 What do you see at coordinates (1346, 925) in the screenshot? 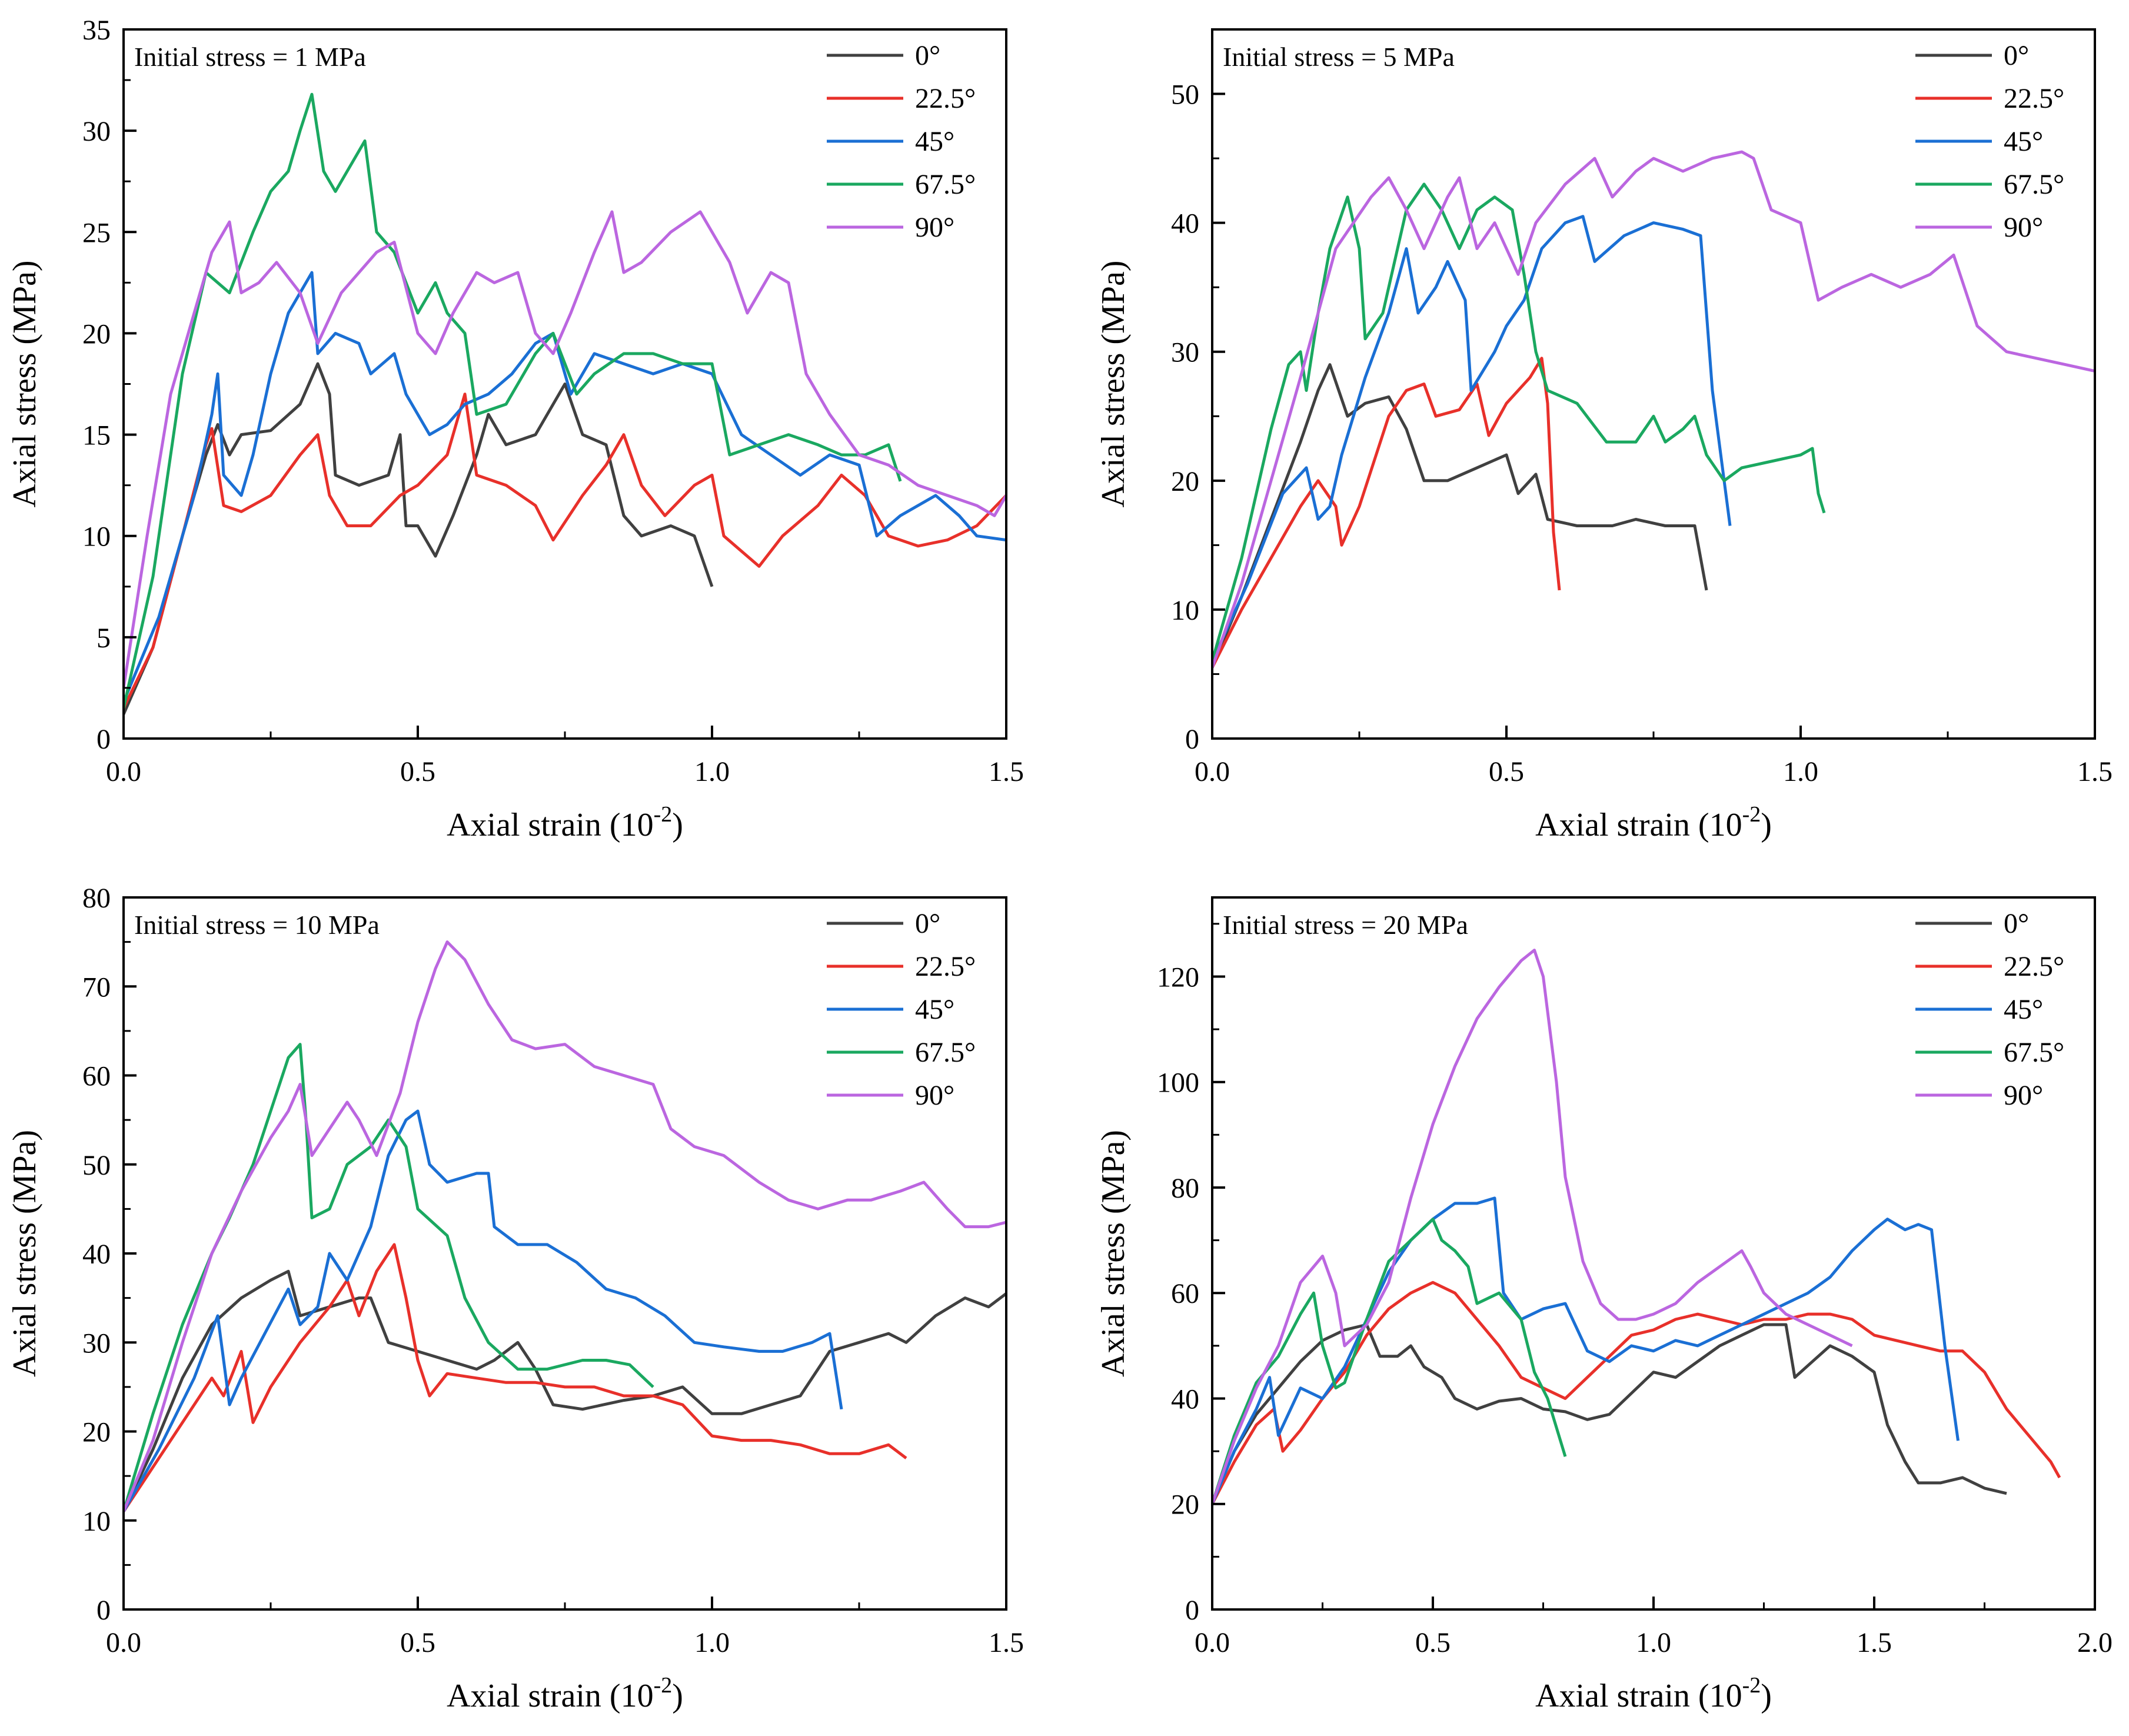
I see `initial-stress-annotation: Initial stress = 20 MPa` at bounding box center [1346, 925].